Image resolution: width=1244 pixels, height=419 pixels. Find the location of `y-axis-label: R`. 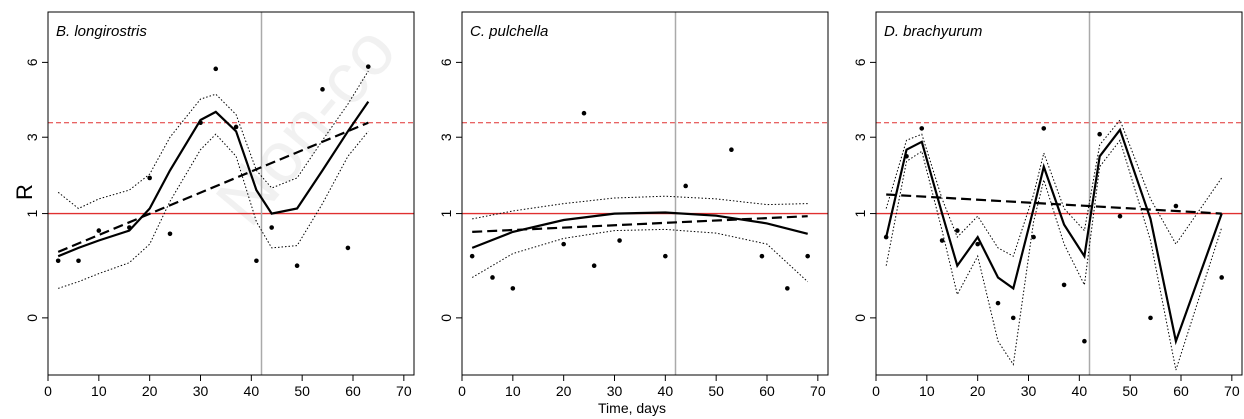

y-axis-label: R is located at coordinates (24, 192).